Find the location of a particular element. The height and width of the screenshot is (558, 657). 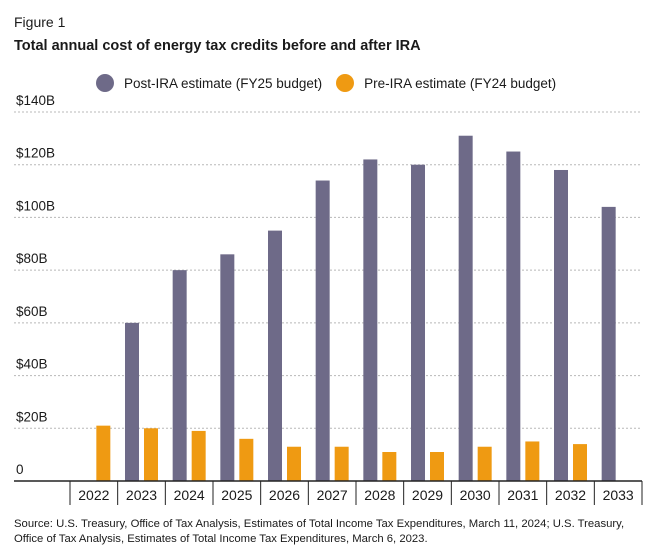

y-tick-label: 0 is located at coordinates (20, 469).